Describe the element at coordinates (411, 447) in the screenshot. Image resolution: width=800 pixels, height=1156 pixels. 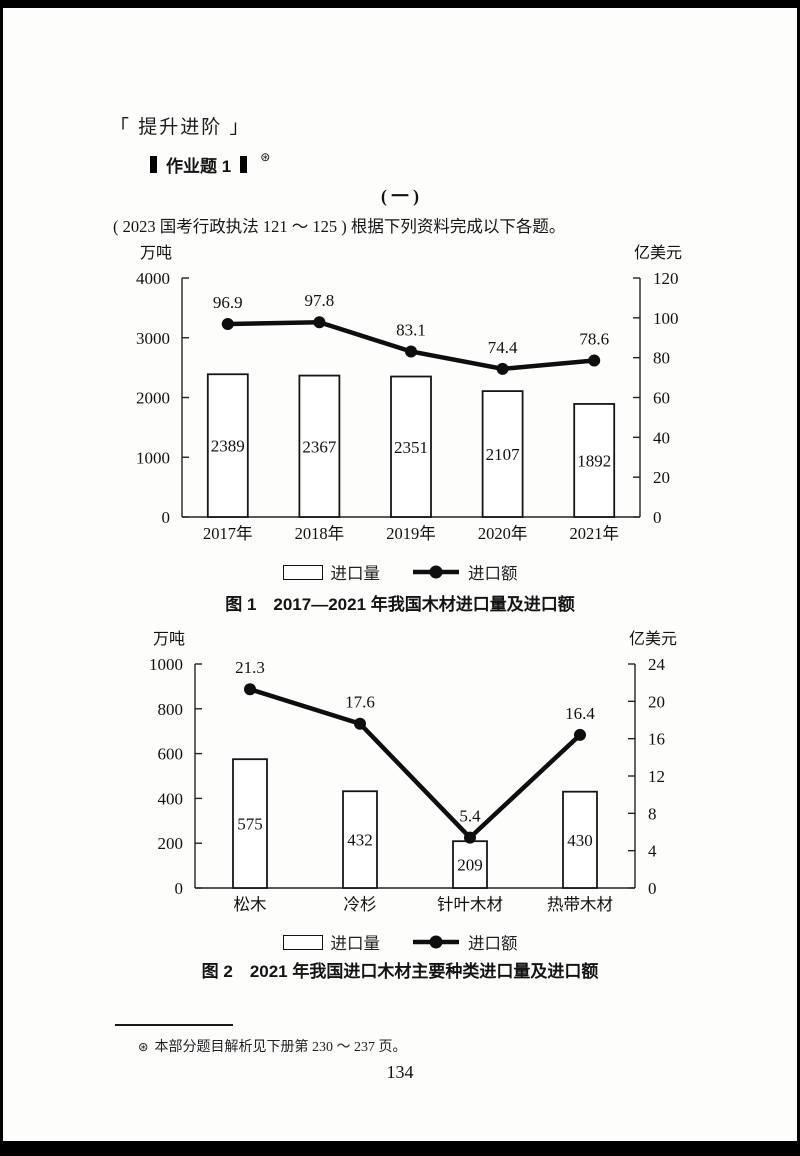
I see `svg-text: 2351` at that location.